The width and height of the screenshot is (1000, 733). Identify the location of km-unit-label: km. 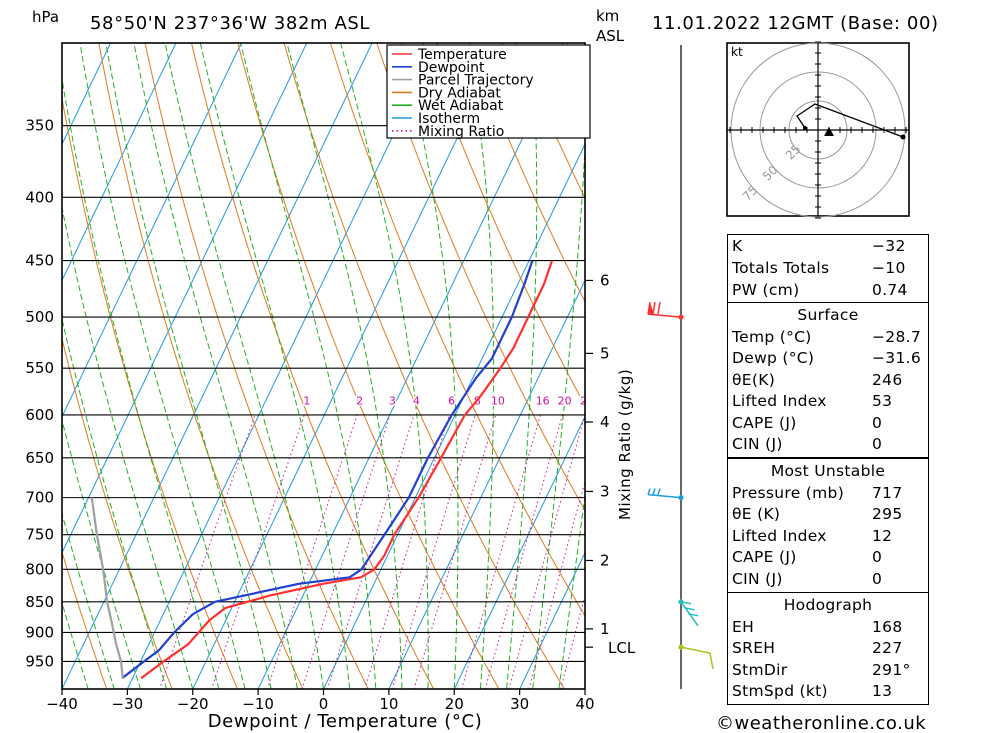
(607, 16).